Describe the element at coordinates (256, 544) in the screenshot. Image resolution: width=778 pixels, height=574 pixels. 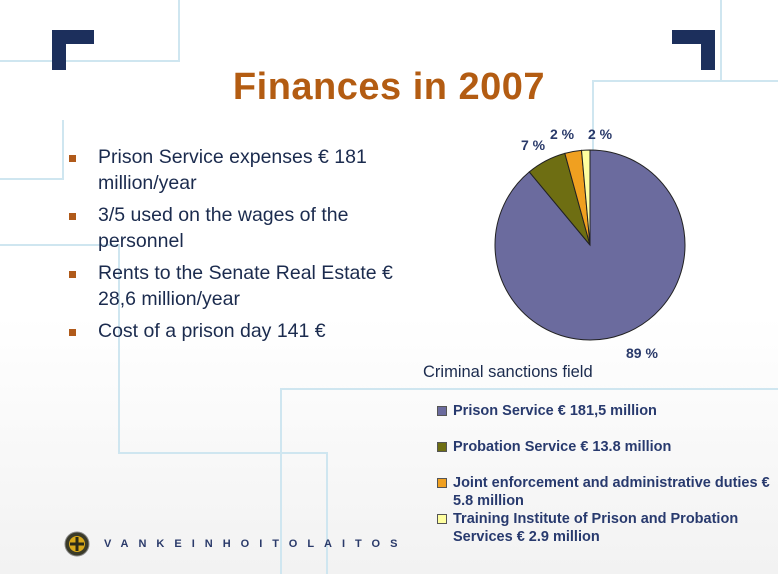
I see `logo-text: VANKEINHOITOLAITOS` at that location.